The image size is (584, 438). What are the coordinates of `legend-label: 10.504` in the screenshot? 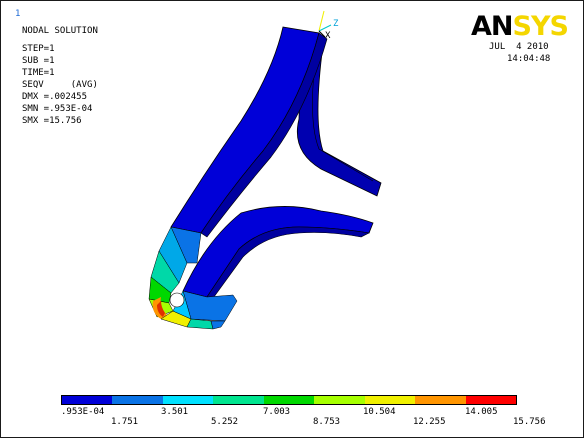 It's located at (379, 412).